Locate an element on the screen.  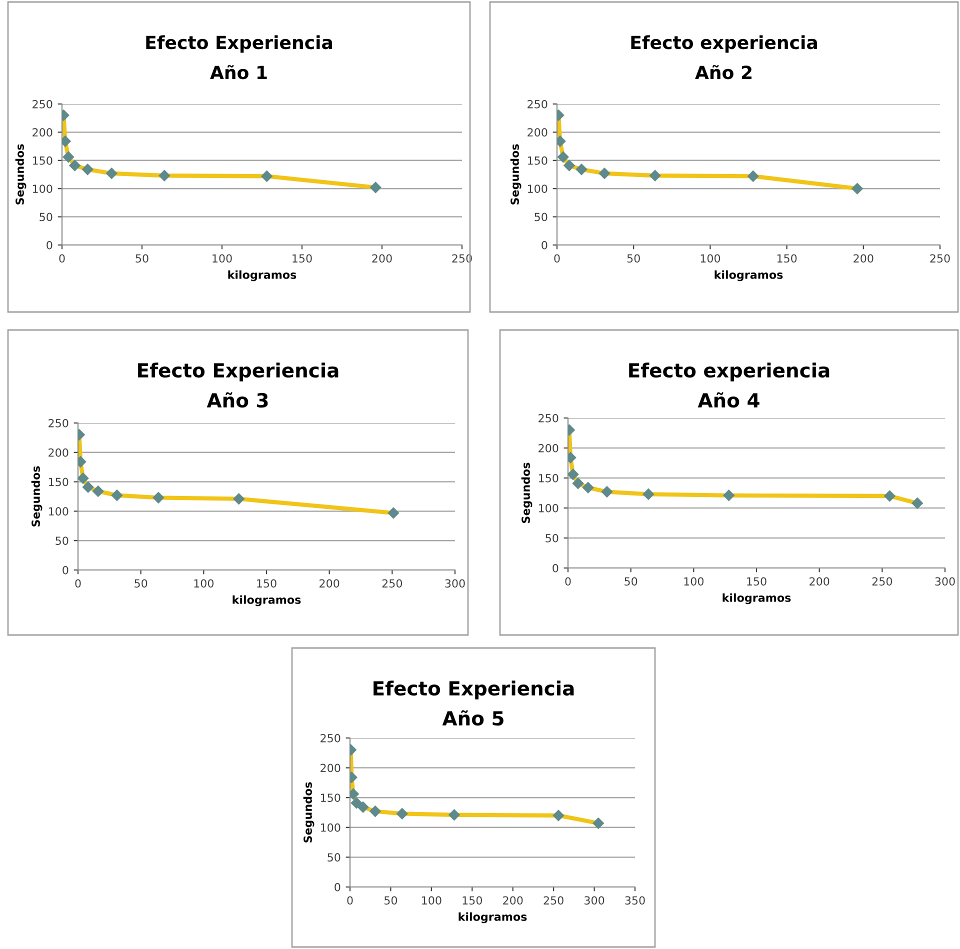
chart-subtitle: Año 5 is located at coordinates (473, 718).